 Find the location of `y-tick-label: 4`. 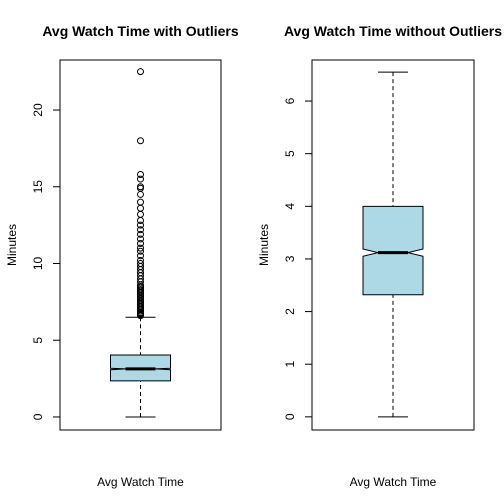

y-tick-label: 4 is located at coordinates (290, 206).